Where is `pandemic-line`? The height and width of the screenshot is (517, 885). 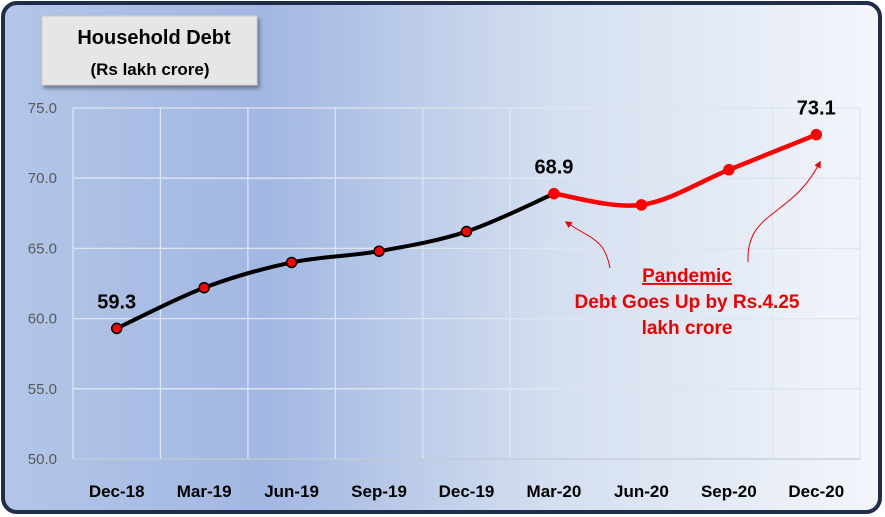 pandemic-line is located at coordinates (685, 170).